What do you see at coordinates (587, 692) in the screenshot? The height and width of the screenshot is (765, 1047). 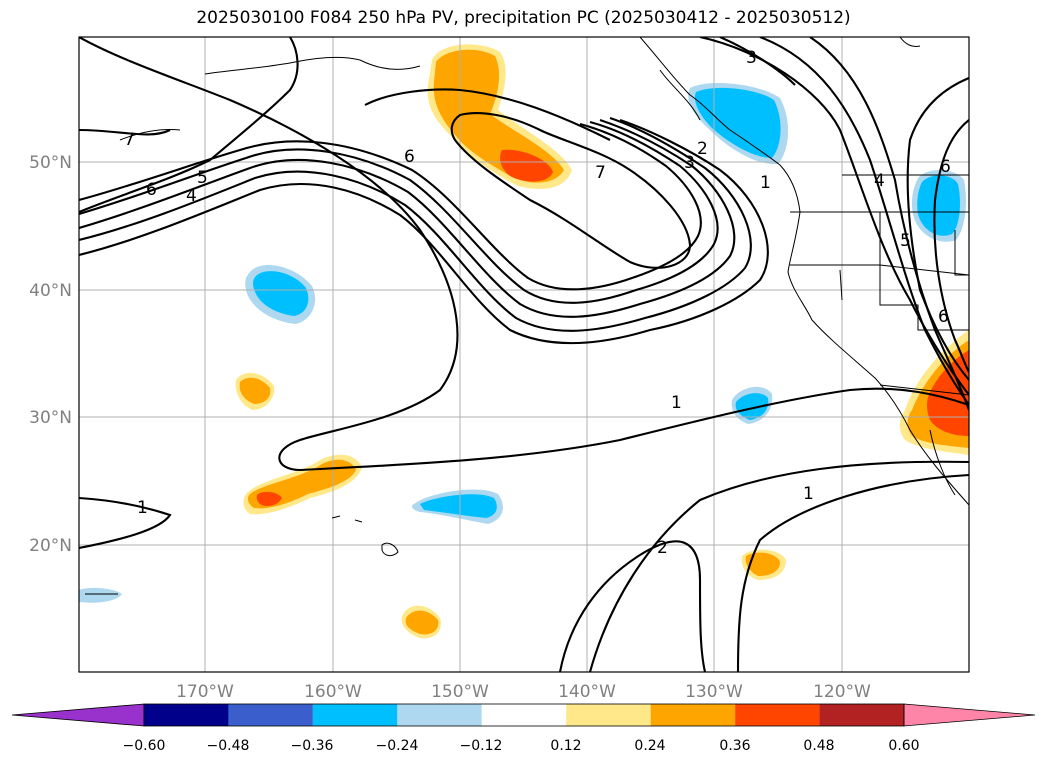 I see `longitude-label: 140°W` at bounding box center [587, 692].